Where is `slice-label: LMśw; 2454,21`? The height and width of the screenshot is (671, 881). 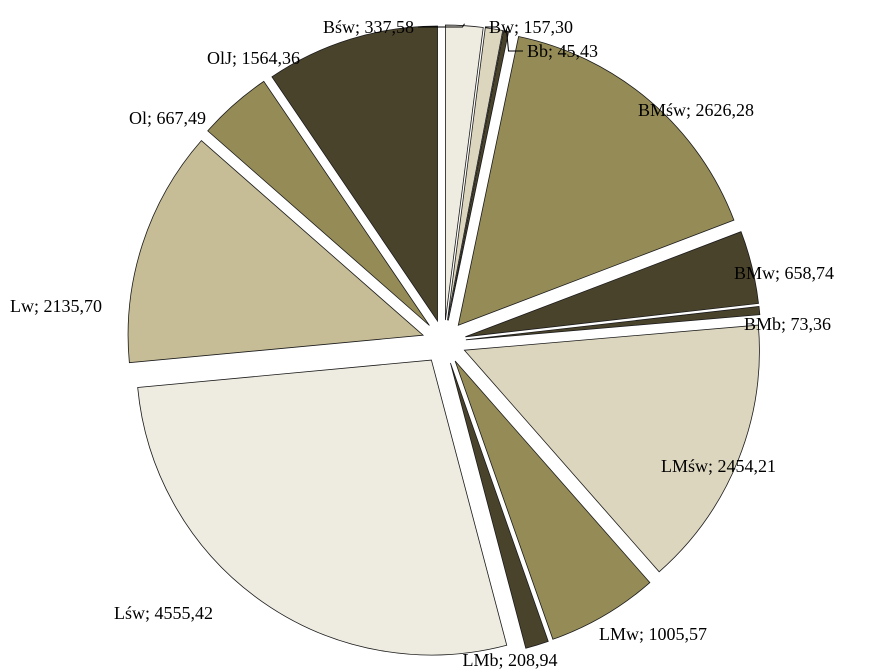 slice-label: LMśw; 2454,21 is located at coordinates (718, 466).